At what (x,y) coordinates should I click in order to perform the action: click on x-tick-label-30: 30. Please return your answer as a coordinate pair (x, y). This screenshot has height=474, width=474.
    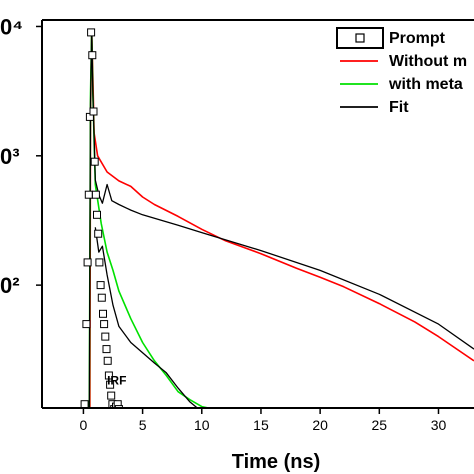
    Looking at the image, I should click on (439, 425).